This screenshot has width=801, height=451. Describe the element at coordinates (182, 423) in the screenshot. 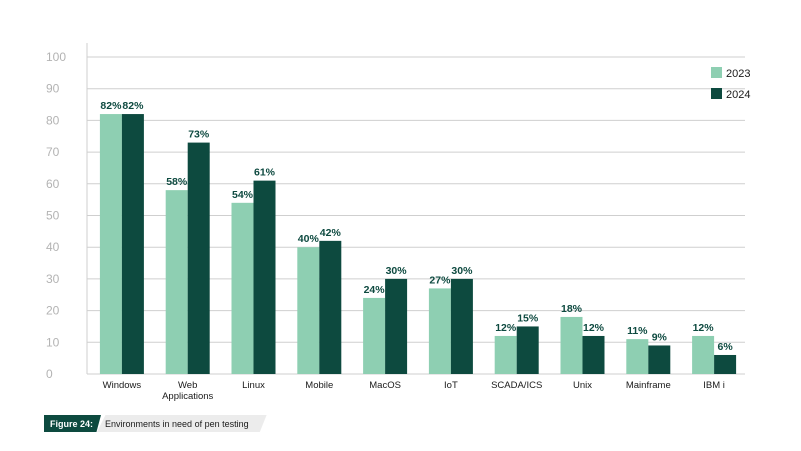

I see `figure-caption-text: Environments in need of pen testing` at that location.